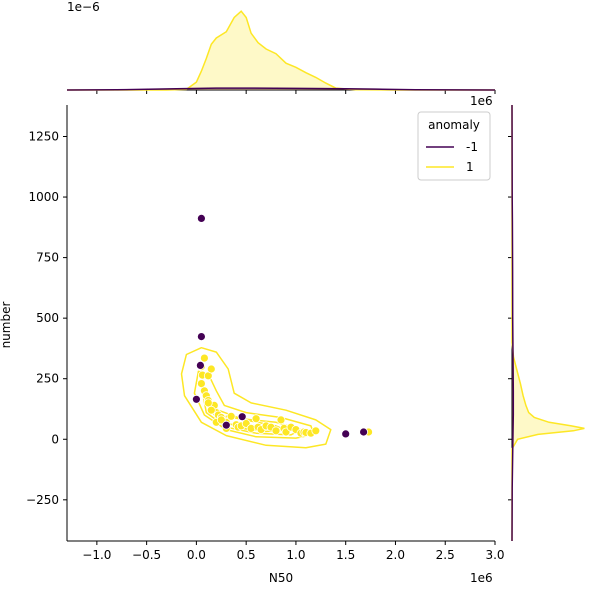 This screenshot has width=600, height=600. I want to click on y-tick-label: −250, so click(42, 500).